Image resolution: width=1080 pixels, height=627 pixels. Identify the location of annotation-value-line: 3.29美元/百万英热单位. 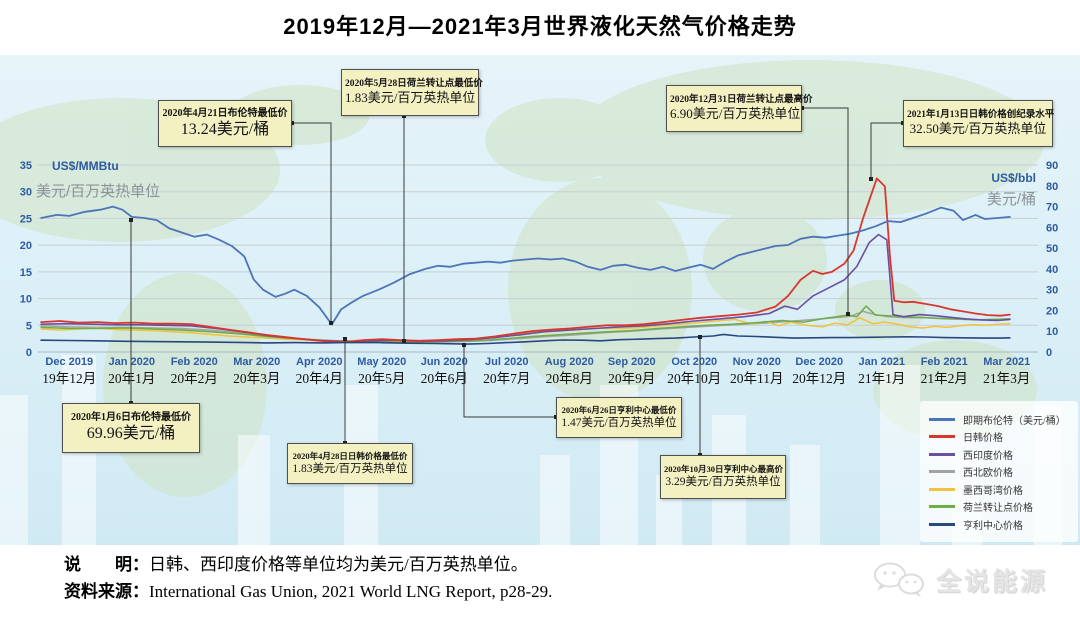
(723, 482).